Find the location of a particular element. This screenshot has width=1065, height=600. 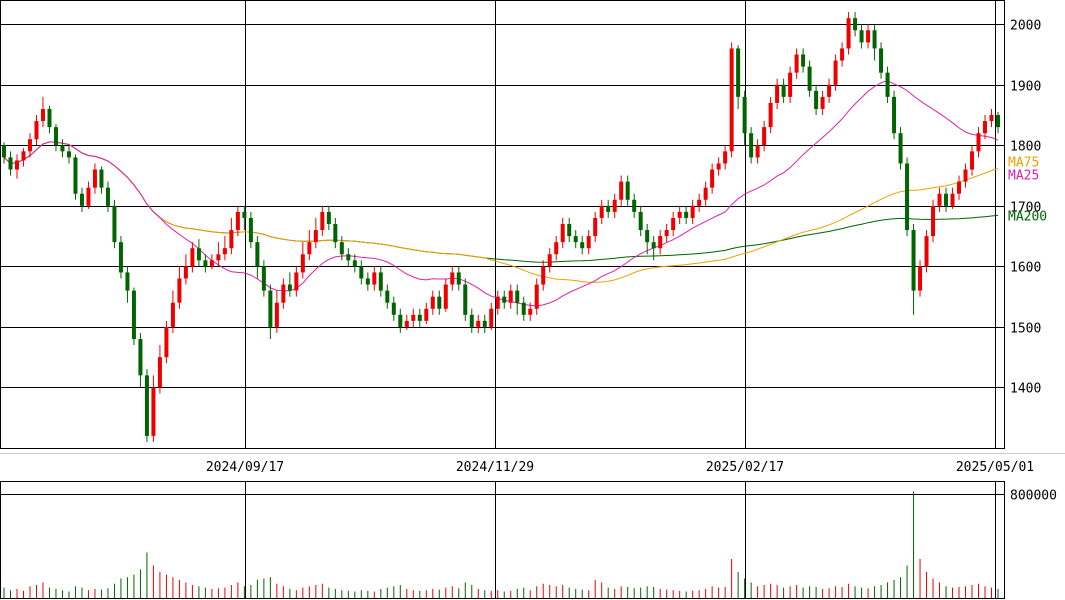

date-axis: 2024/09/17 2024/11/29 2025/02/17 2025/05/01 is located at coordinates (620, 467).